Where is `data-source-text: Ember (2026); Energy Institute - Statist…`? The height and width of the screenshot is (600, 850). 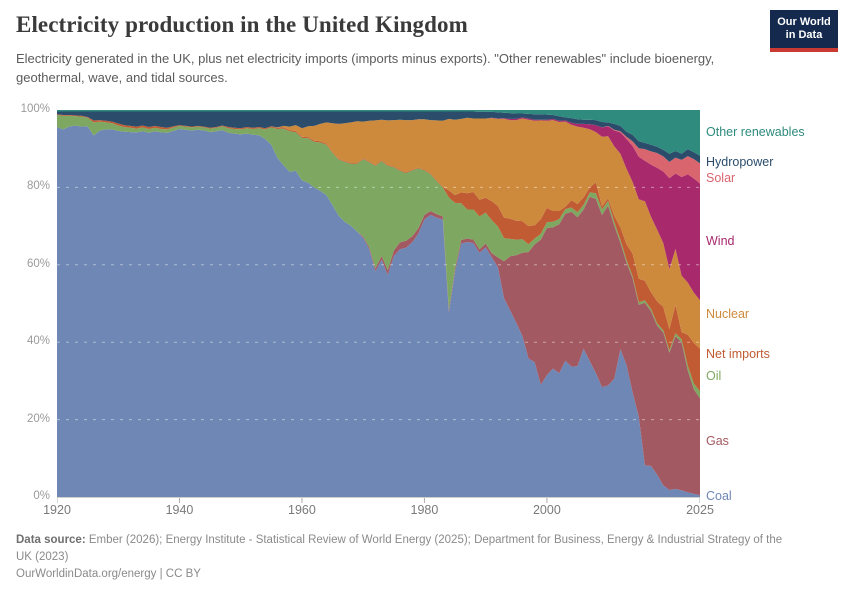 data-source-text: Ember (2026); Energy Institute - Statist… is located at coordinates (399, 549).